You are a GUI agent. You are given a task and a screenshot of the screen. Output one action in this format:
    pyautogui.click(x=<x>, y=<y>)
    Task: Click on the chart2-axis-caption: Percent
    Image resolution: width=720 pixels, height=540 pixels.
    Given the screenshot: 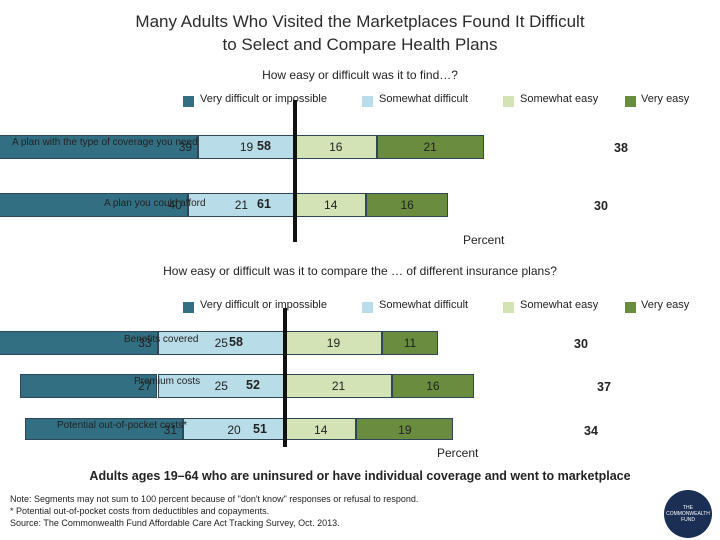 What is the action you would take?
    pyautogui.click(x=458, y=453)
    